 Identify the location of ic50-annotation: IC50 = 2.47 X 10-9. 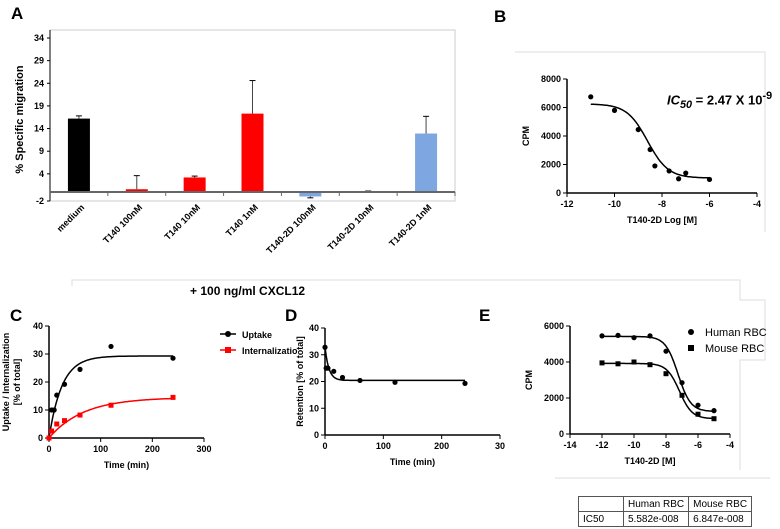
(719, 100).